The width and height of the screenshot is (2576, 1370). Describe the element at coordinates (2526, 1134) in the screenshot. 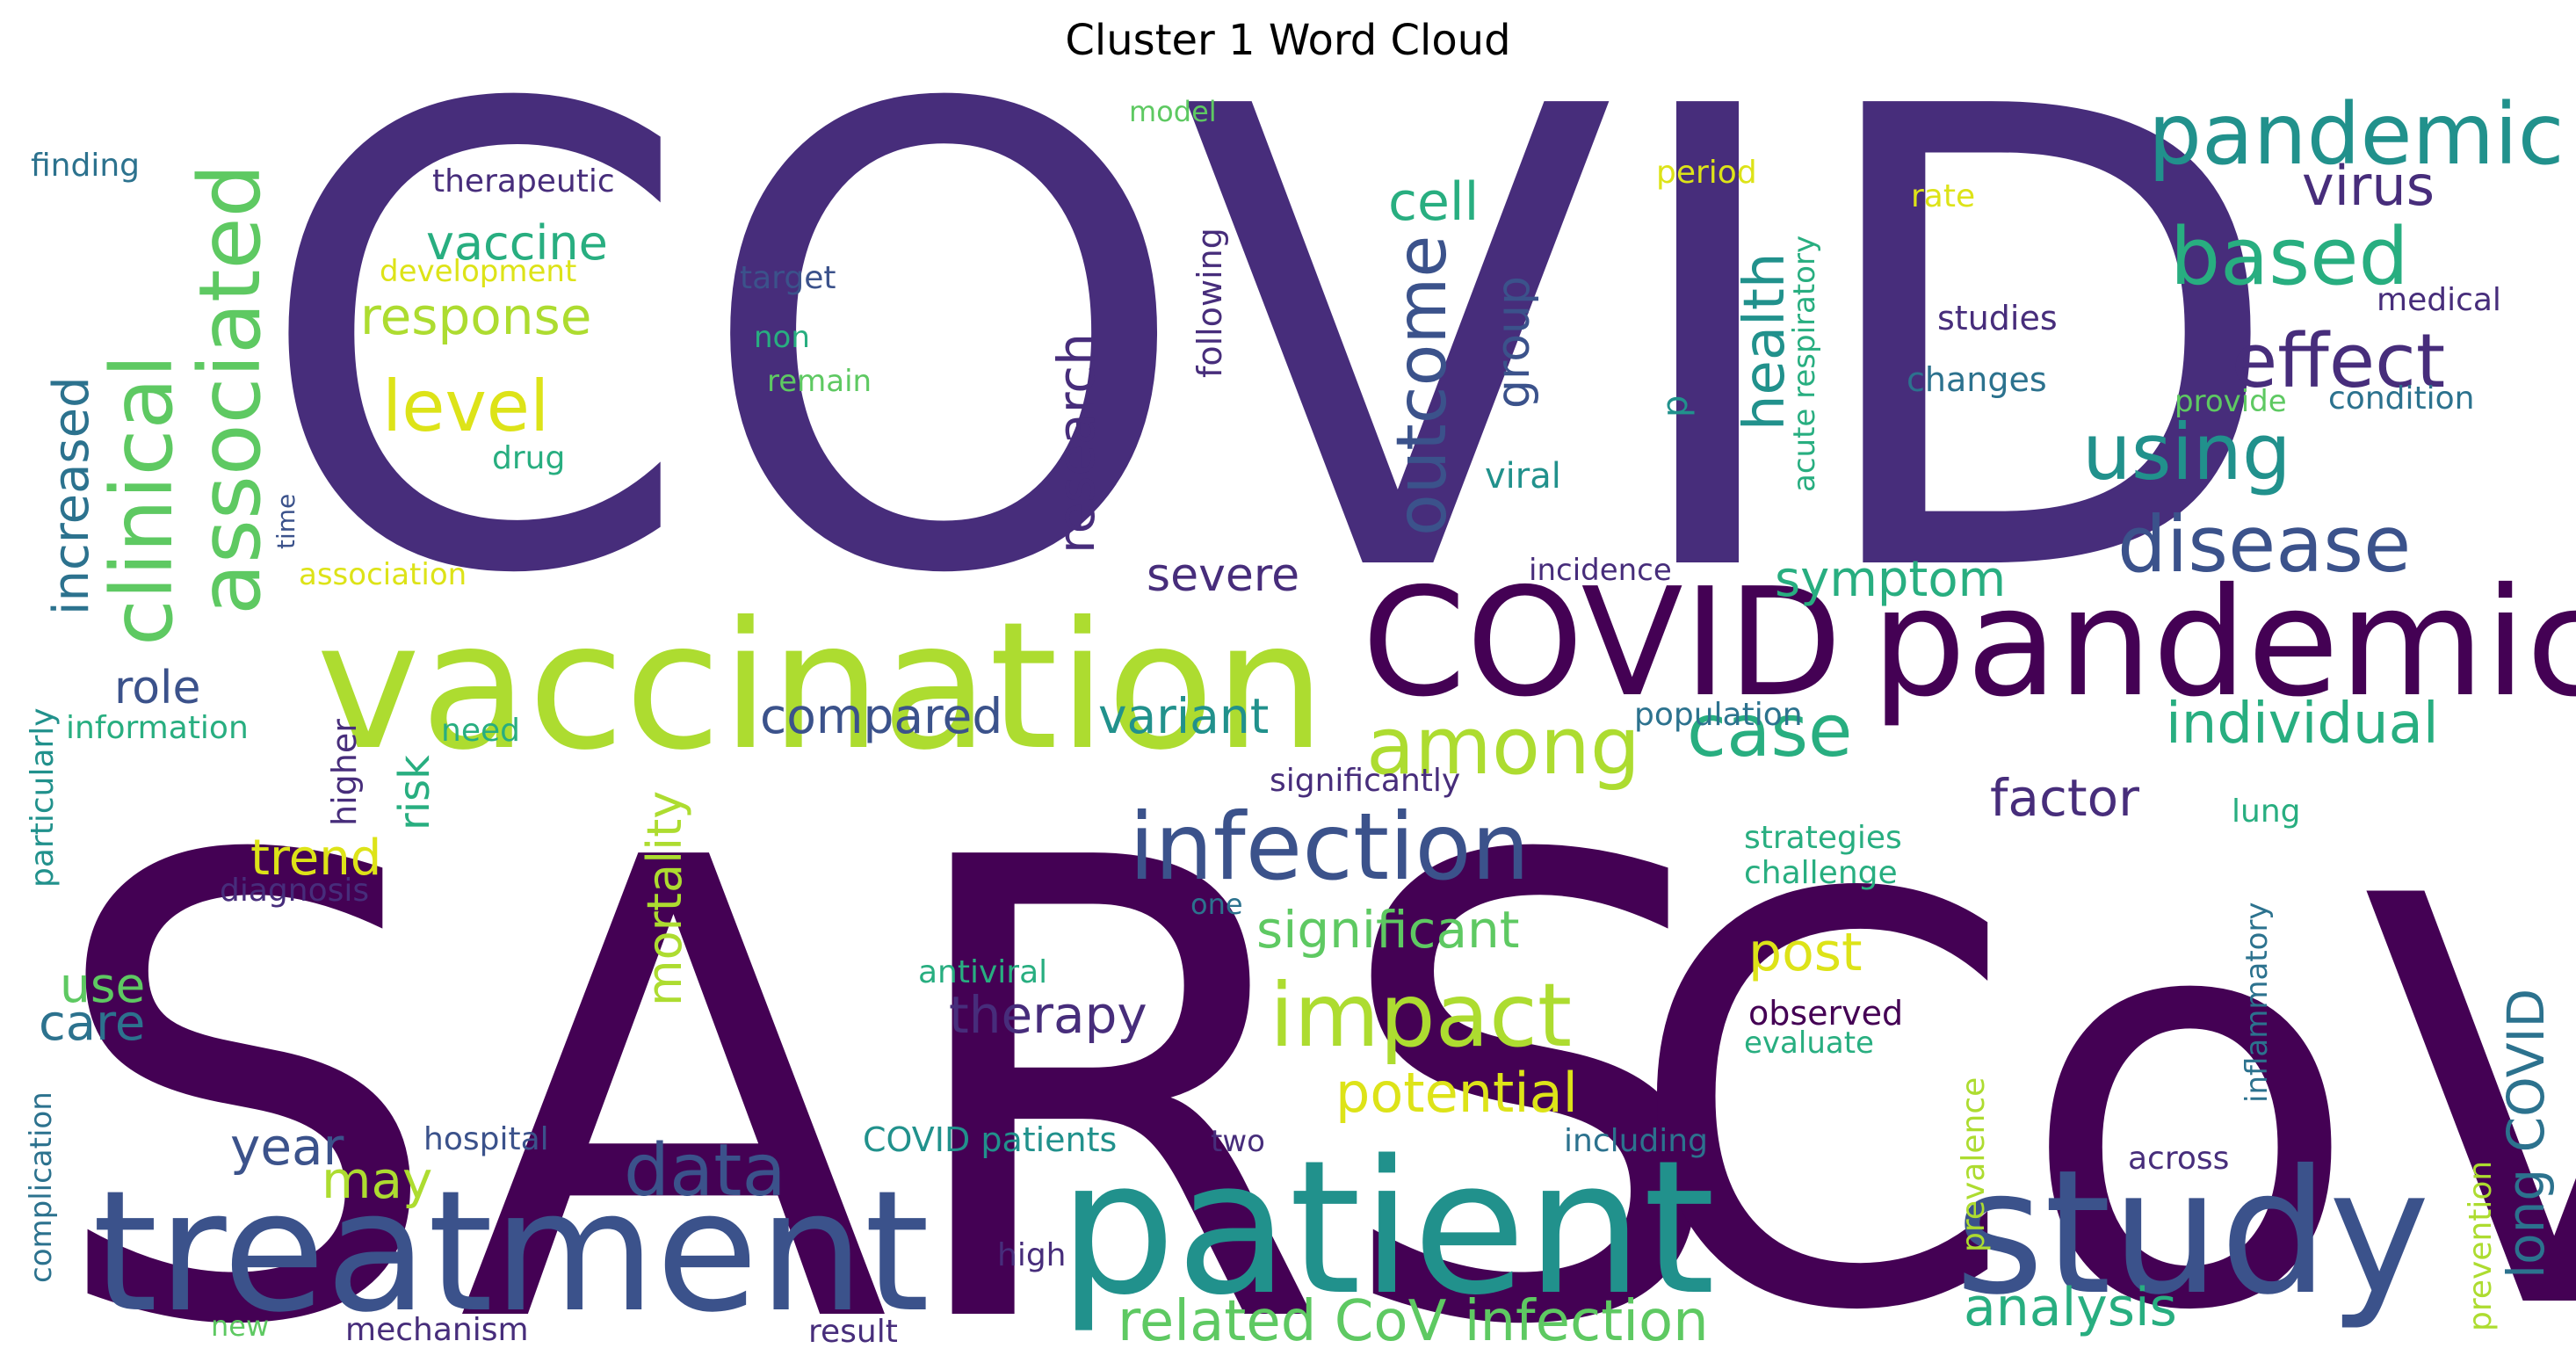

I see `word-long-covid: long COVID` at that location.